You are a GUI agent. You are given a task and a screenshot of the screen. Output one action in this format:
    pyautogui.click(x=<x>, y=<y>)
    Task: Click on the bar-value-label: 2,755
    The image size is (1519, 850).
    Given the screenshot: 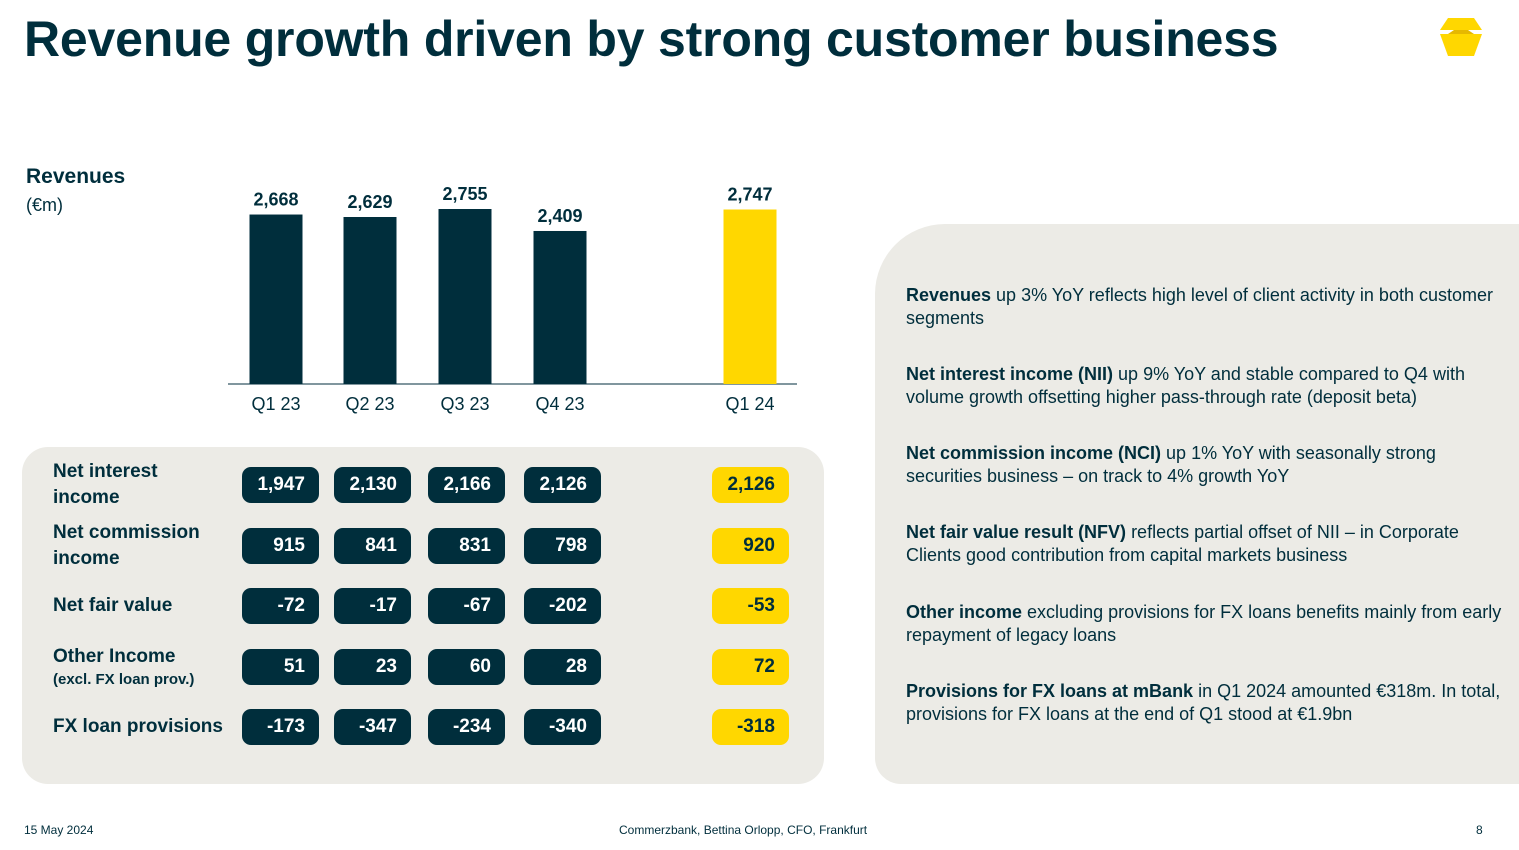 What is the action you would take?
    pyautogui.click(x=464, y=194)
    